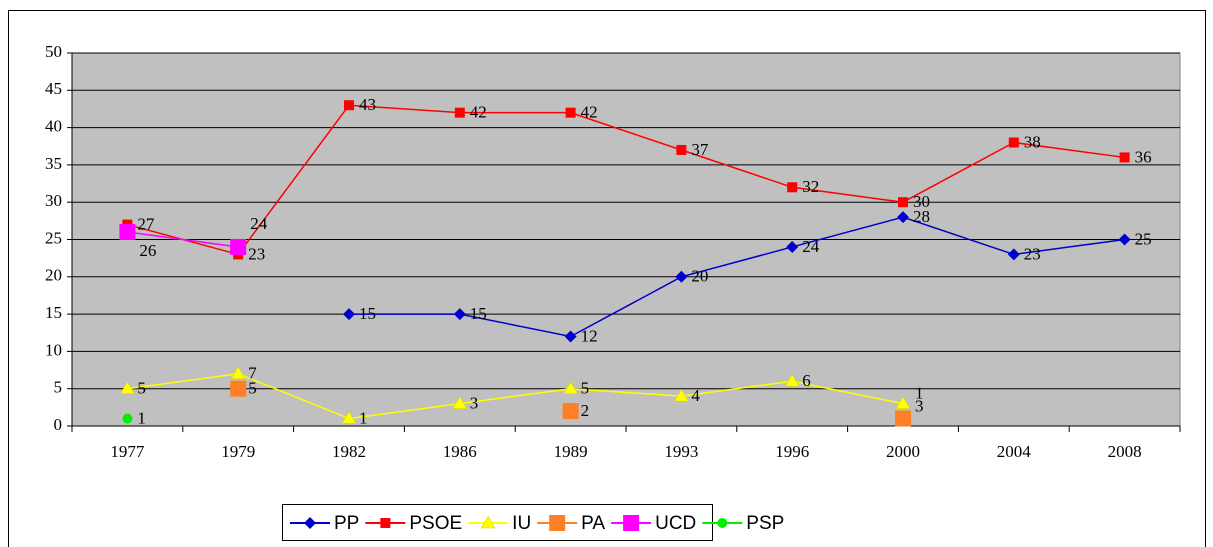  What do you see at coordinates (921, 216) in the screenshot?
I see `data-label: 28` at bounding box center [921, 216].